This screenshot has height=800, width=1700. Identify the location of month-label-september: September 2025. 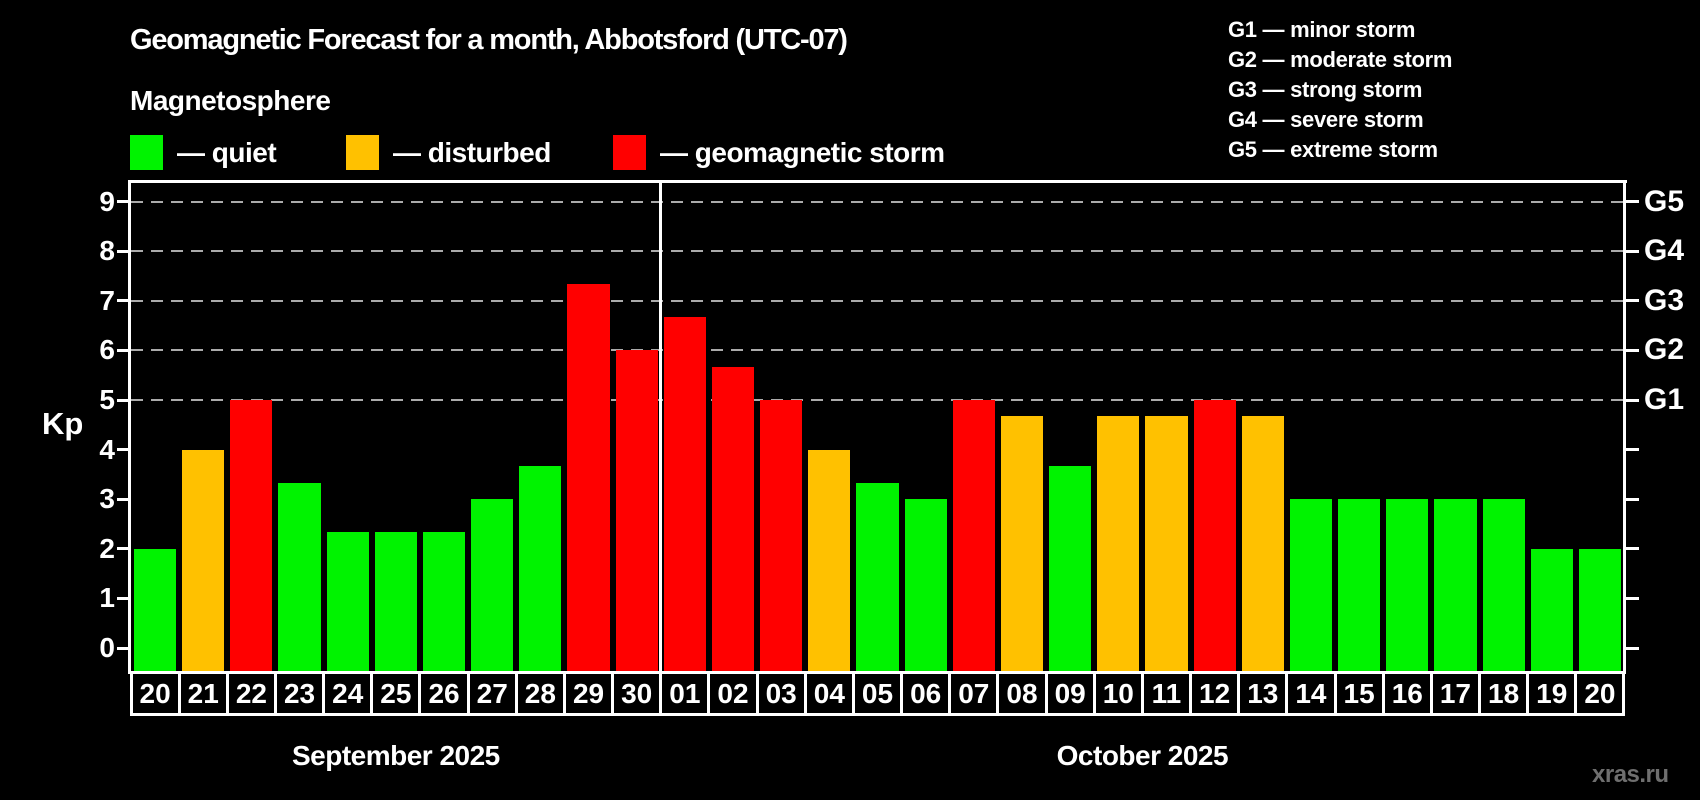
(395, 755).